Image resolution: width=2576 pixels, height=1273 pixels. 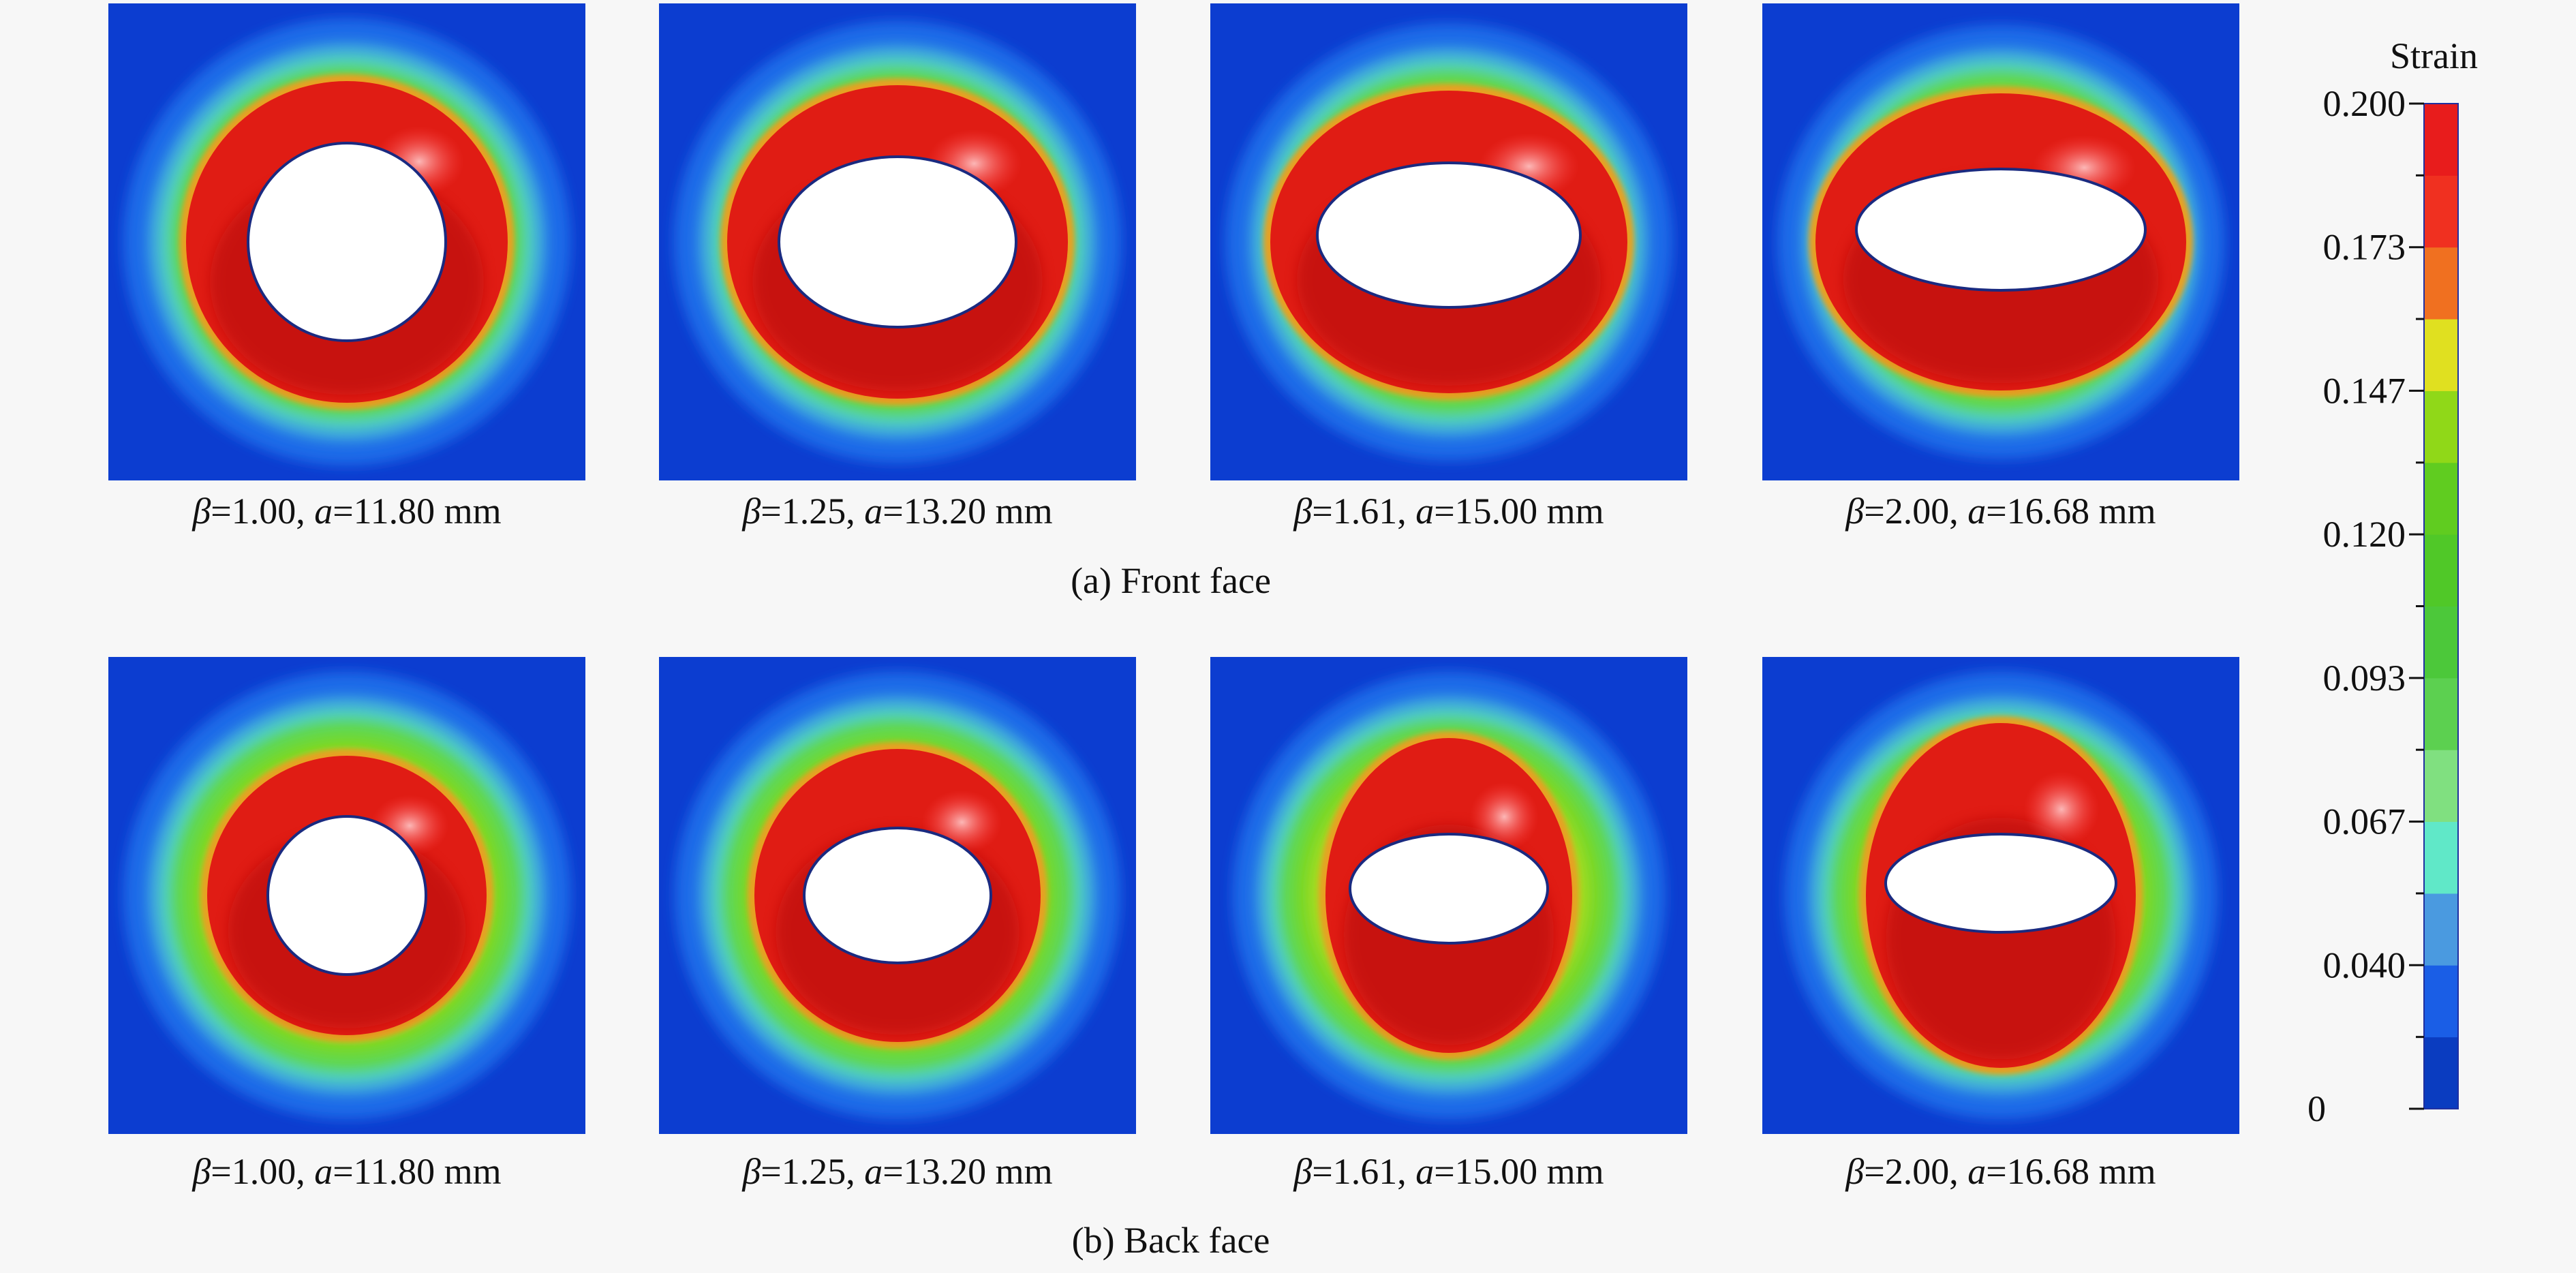 What do you see at coordinates (1171, 580) in the screenshot?
I see `row-caption: (a) Front face` at bounding box center [1171, 580].